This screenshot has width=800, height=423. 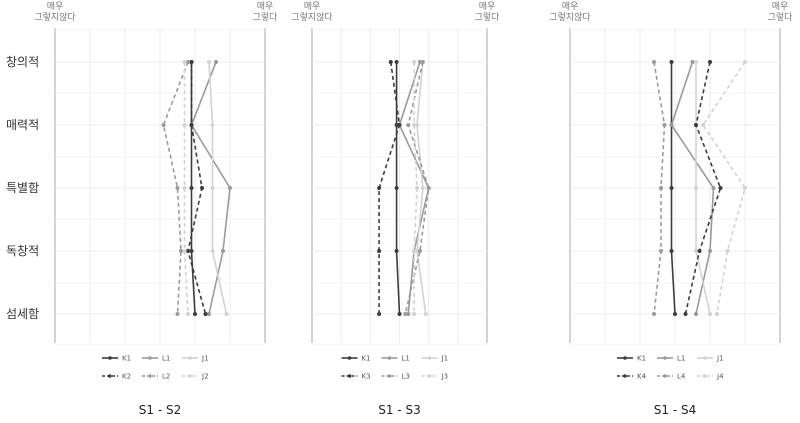 What do you see at coordinates (366, 377) in the screenshot?
I see `legend-label: K3` at bounding box center [366, 377].